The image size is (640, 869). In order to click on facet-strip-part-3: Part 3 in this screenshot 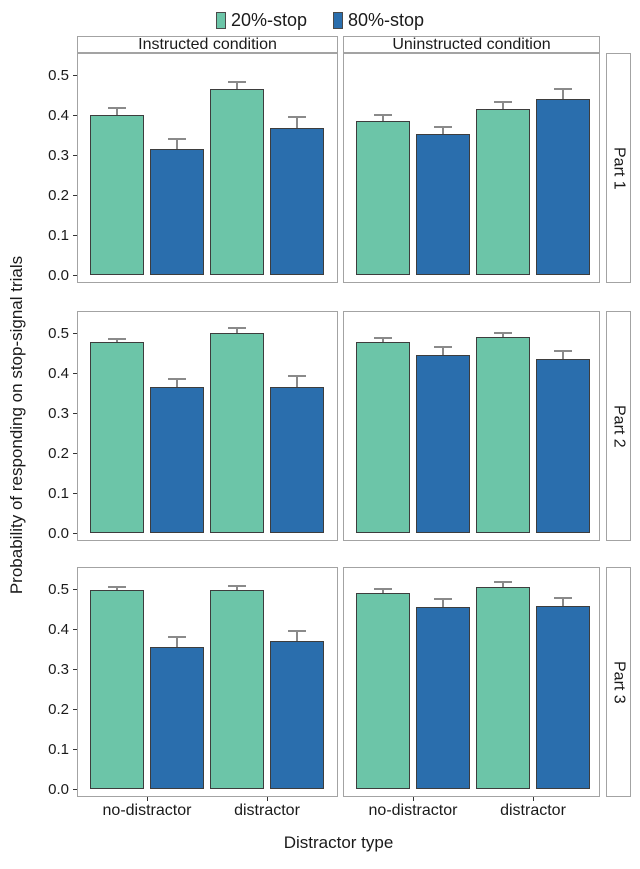, I will do `click(618, 682)`.